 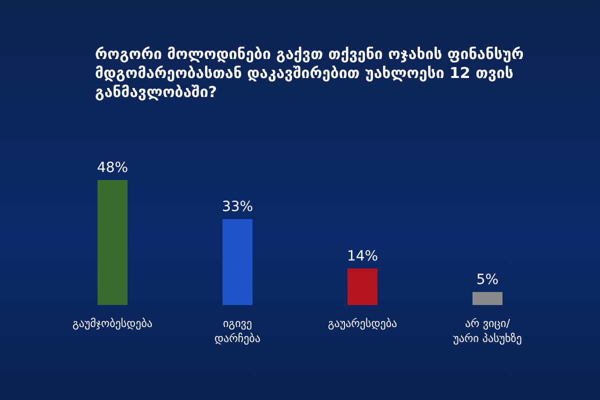 I want to click on x-tick-label: არ ვიცი/ უარი პასუხზე, so click(x=487, y=331).